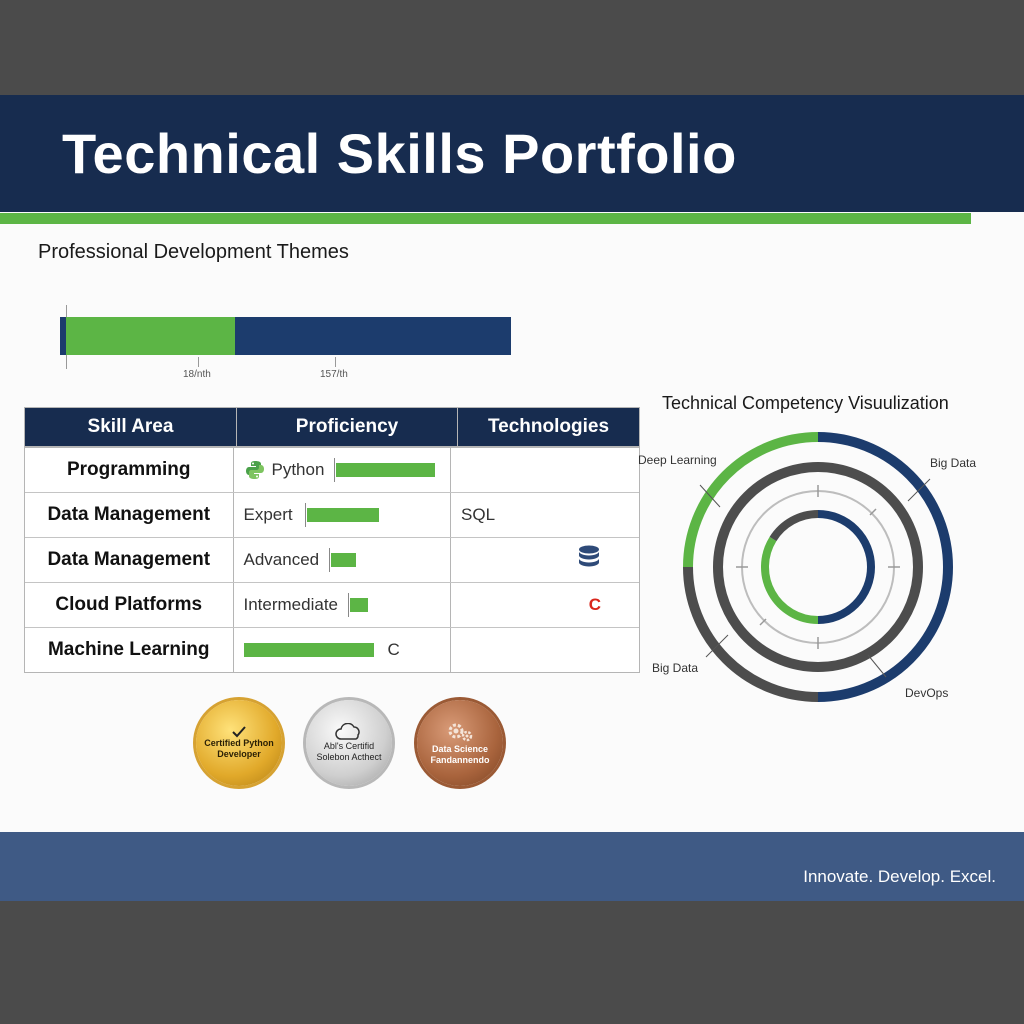 This screenshot has height=1024, width=1024. I want to click on proficiency-label: Python, so click(298, 469).